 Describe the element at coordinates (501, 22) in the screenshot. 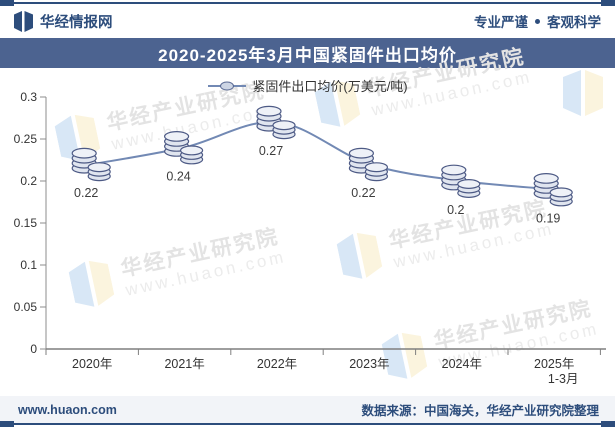

I see `slogan-left: 专业严谨` at that location.